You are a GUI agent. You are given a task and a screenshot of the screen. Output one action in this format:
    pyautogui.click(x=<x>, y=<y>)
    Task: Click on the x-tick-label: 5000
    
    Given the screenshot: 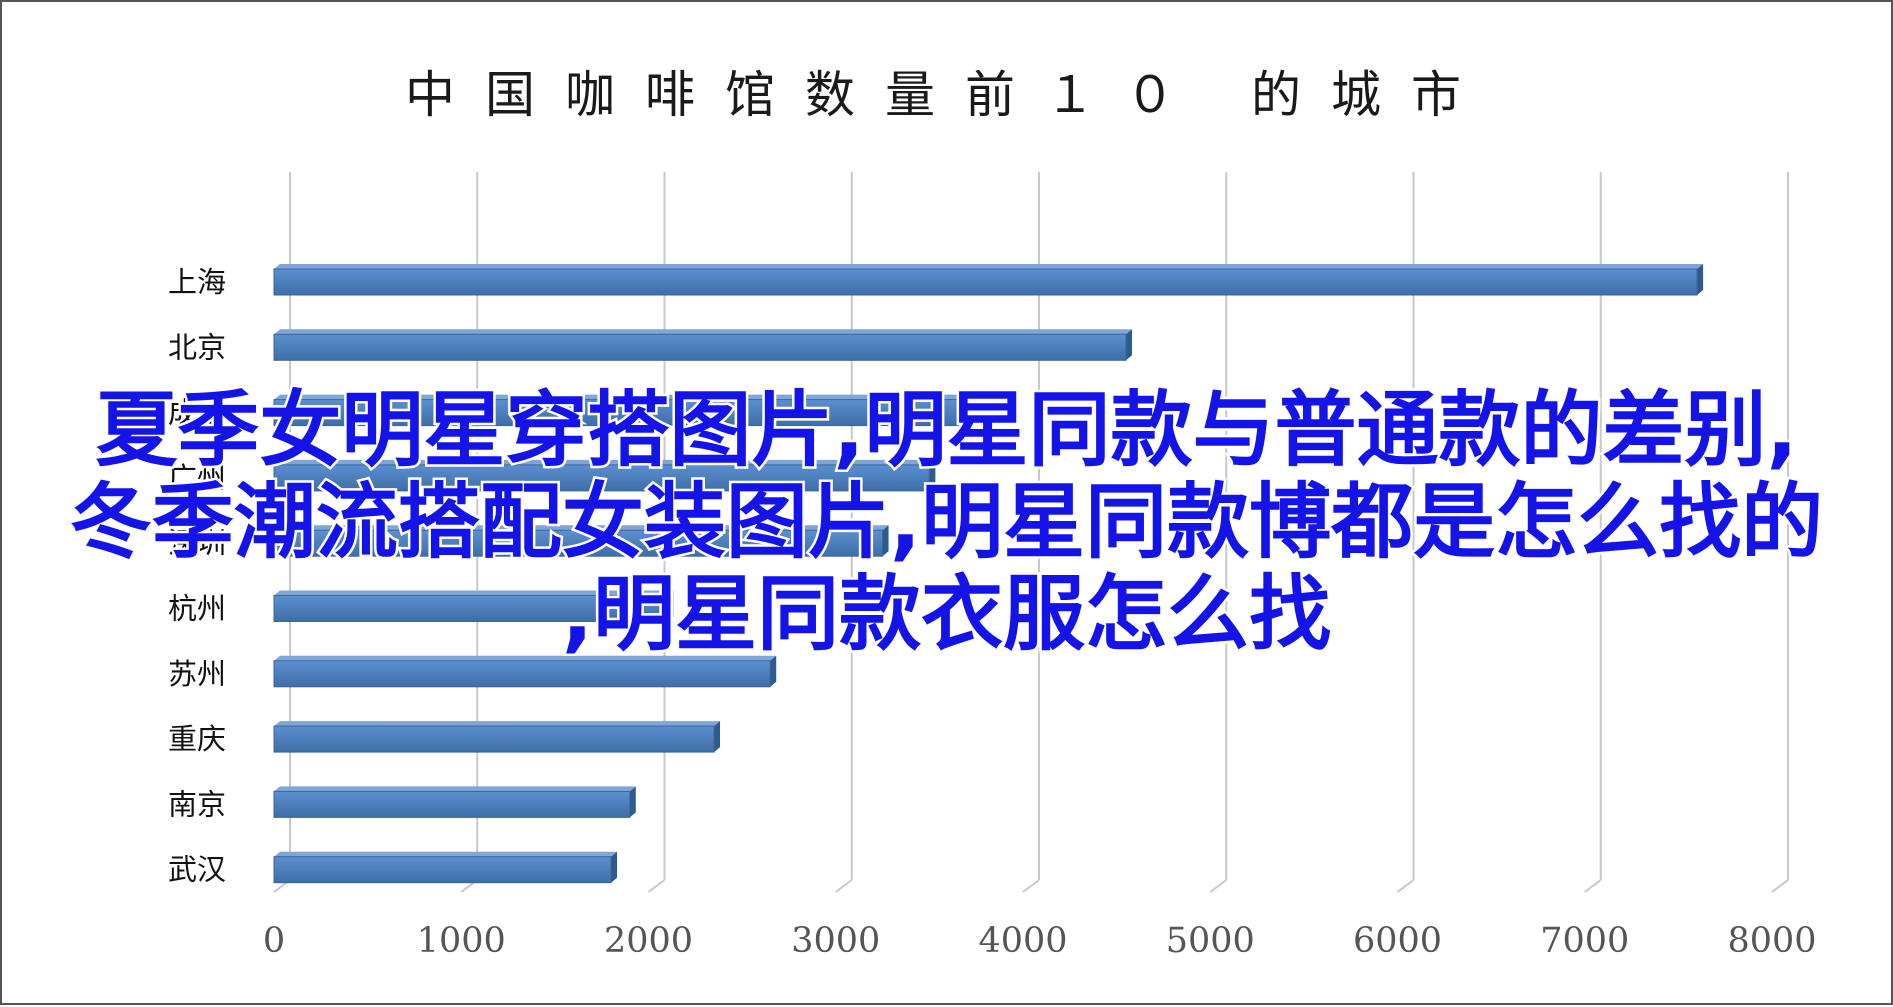 What is the action you would take?
    pyautogui.click(x=1210, y=941)
    